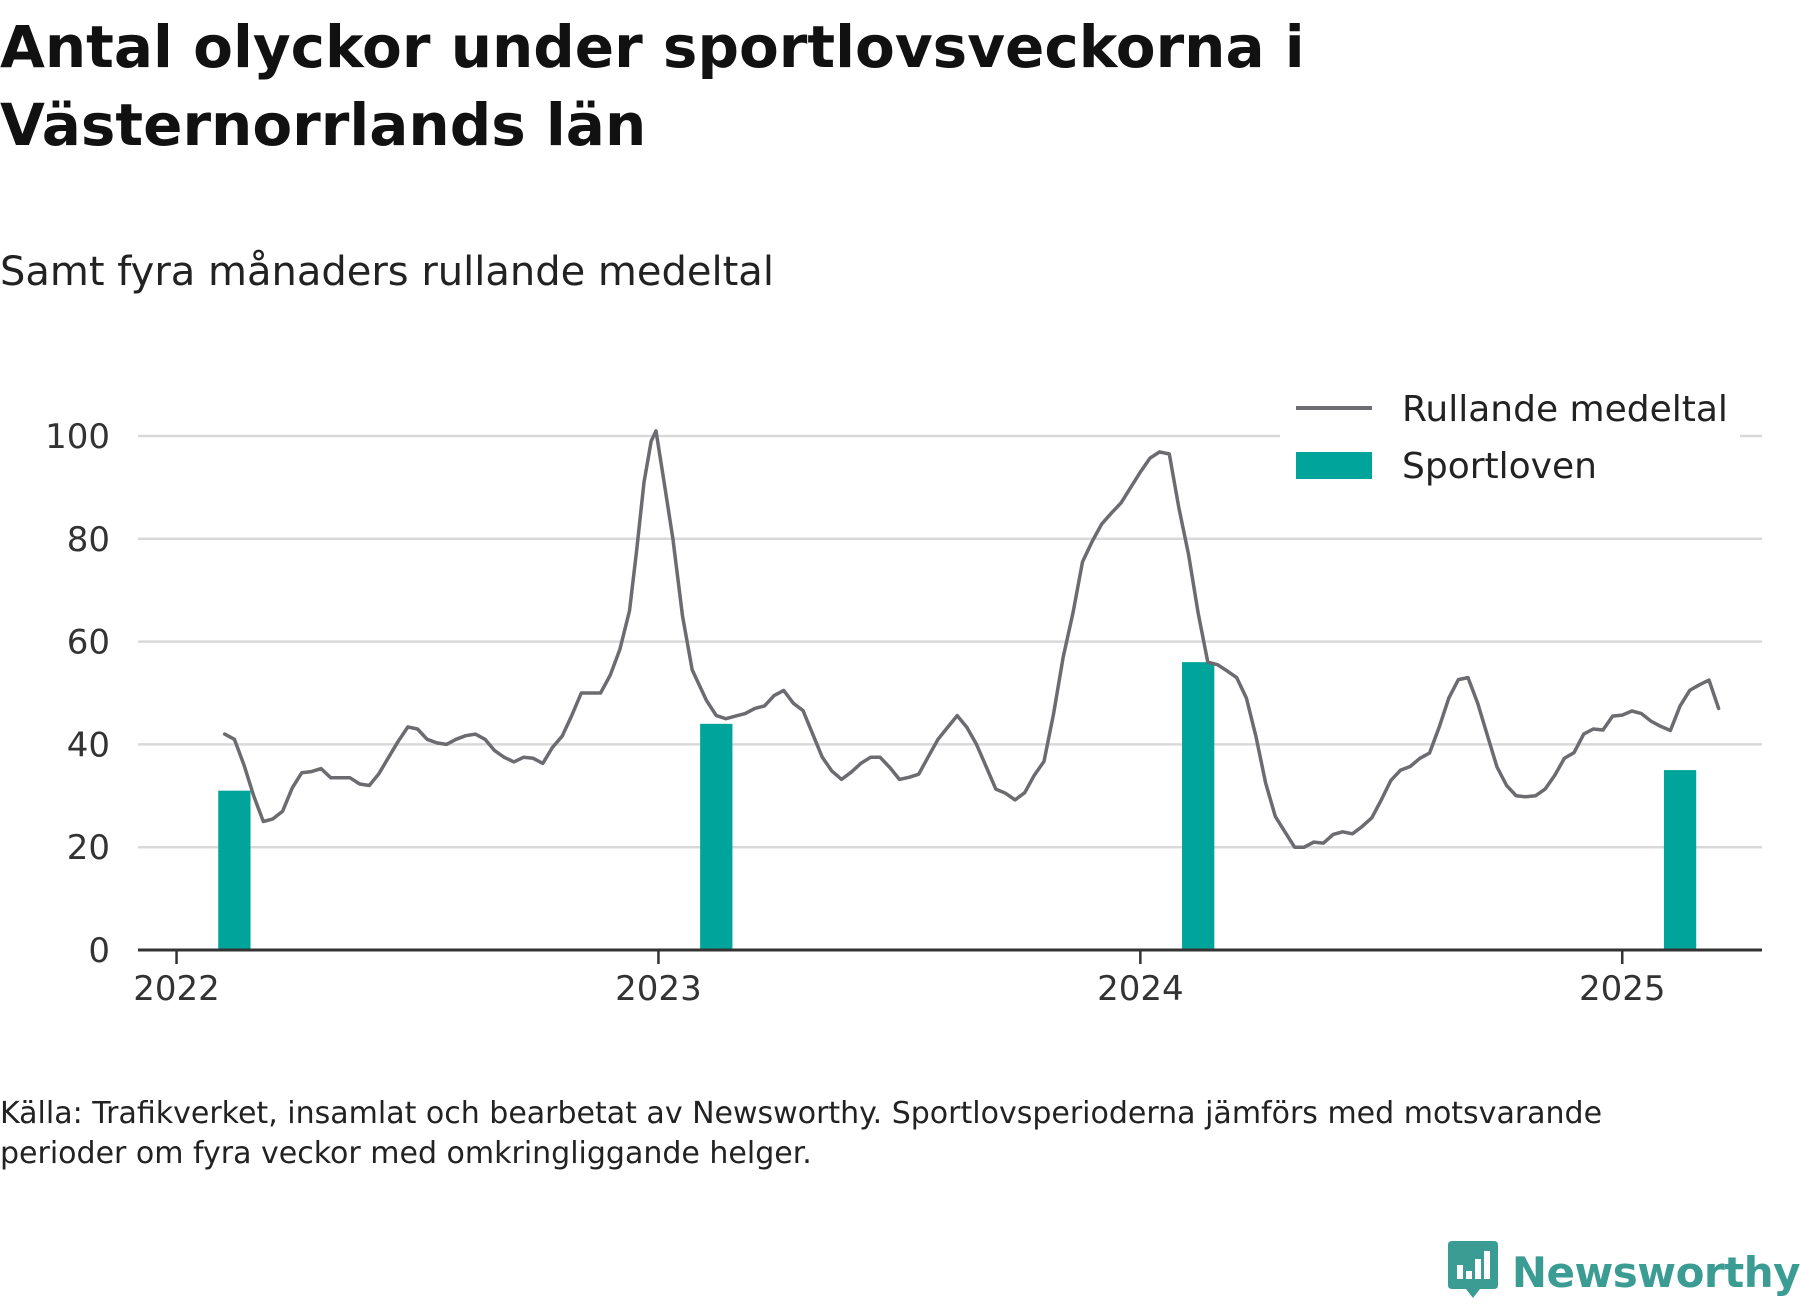 Image resolution: width=1800 pixels, height=1304 pixels. What do you see at coordinates (387, 272) in the screenshot?
I see `chart-subtitle: Samt fyra månaders rullande medeltal` at bounding box center [387, 272].